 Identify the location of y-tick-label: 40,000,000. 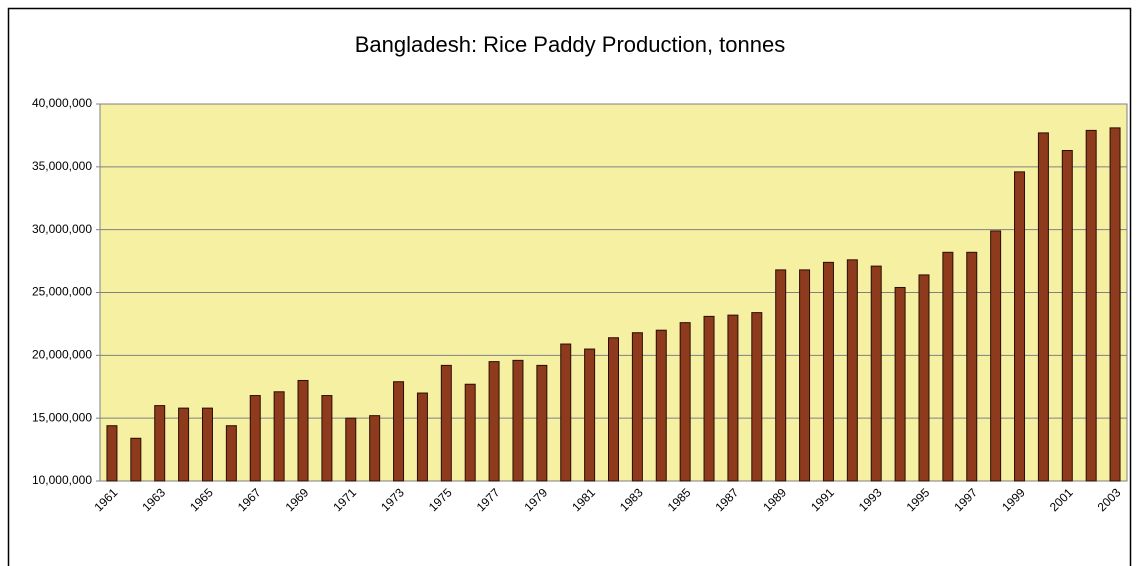
(62, 103).